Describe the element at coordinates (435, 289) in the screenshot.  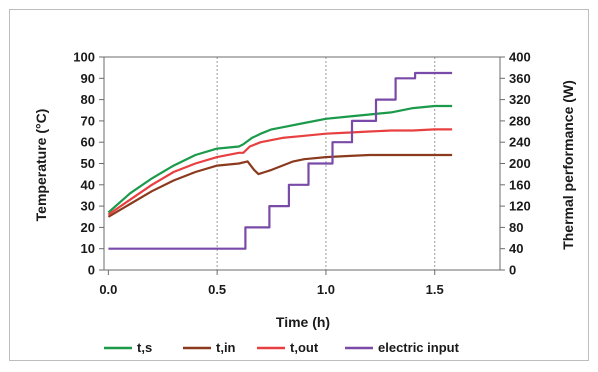
I see `x-tick-label: 1.5` at that location.